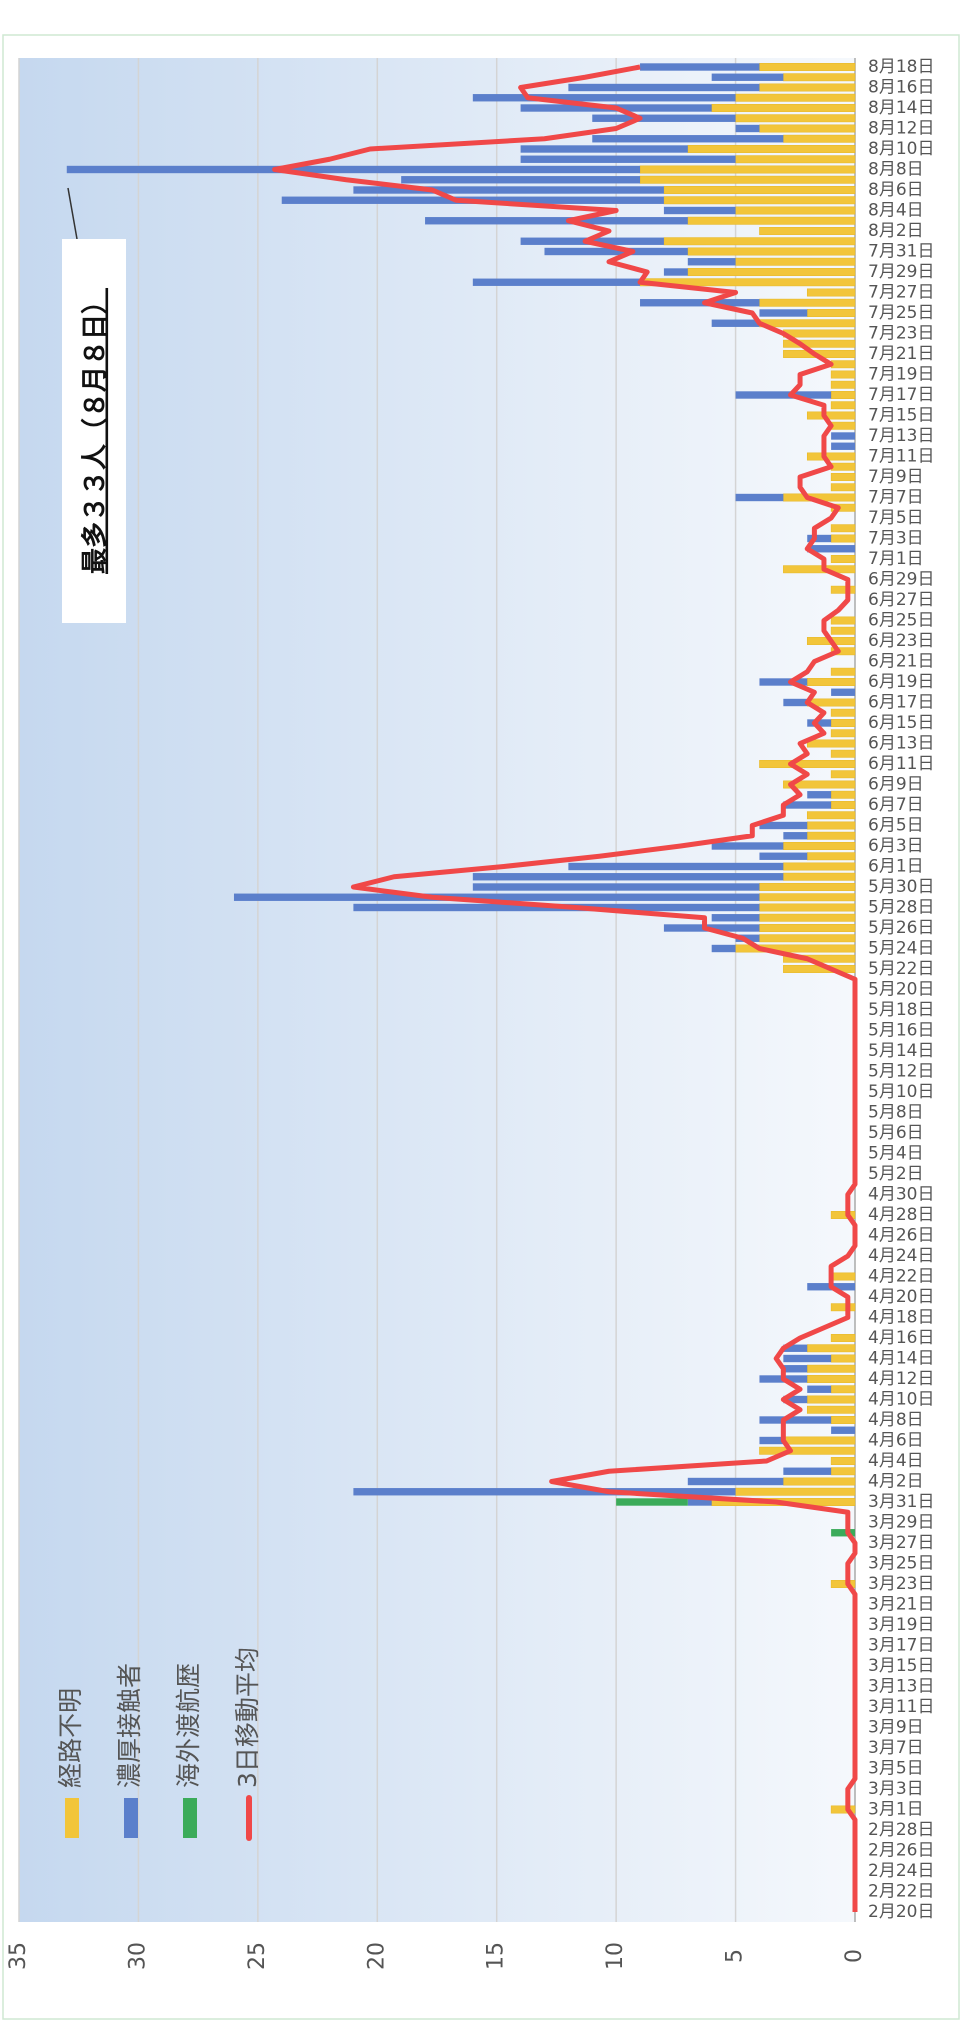 This screenshot has height=2022, width=962. I want to click on y-tick-label: 8月4日, so click(896, 211).